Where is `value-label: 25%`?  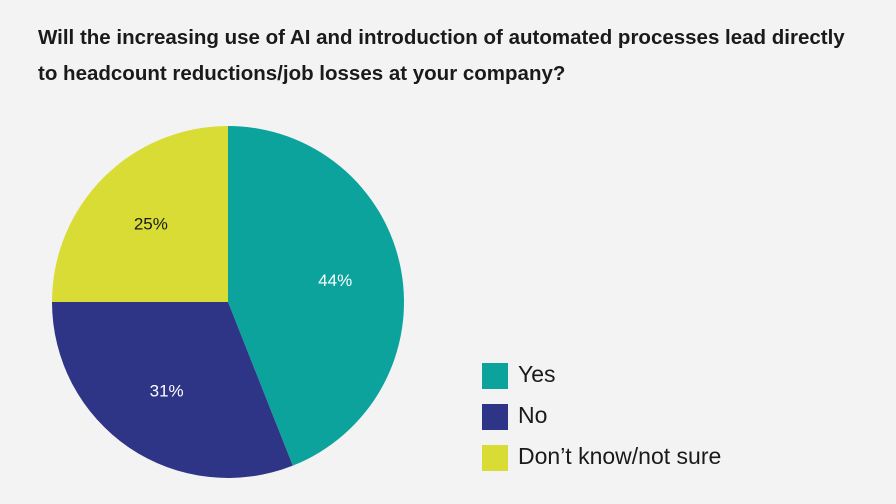 value-label: 25% is located at coordinates (151, 223).